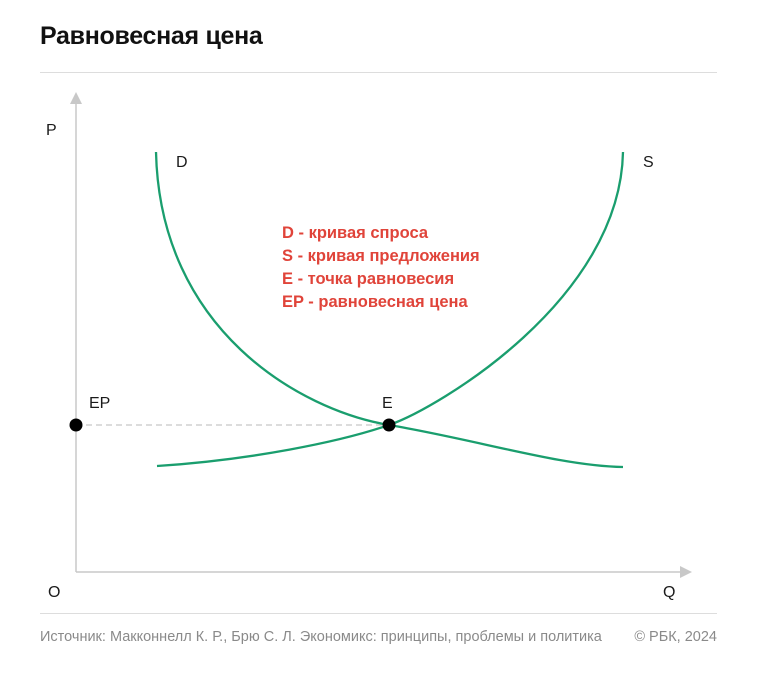 Image resolution: width=758 pixels, height=681 pixels. What do you see at coordinates (182, 162) in the screenshot?
I see `demand-curve-label: D` at bounding box center [182, 162].